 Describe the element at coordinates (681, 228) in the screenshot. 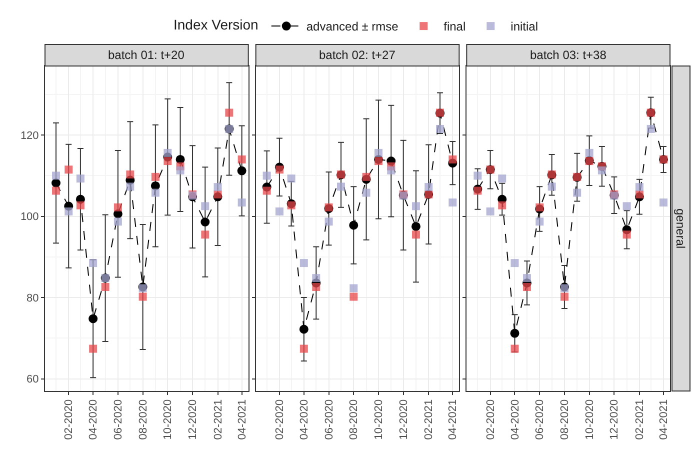

I see `text: general` at that location.